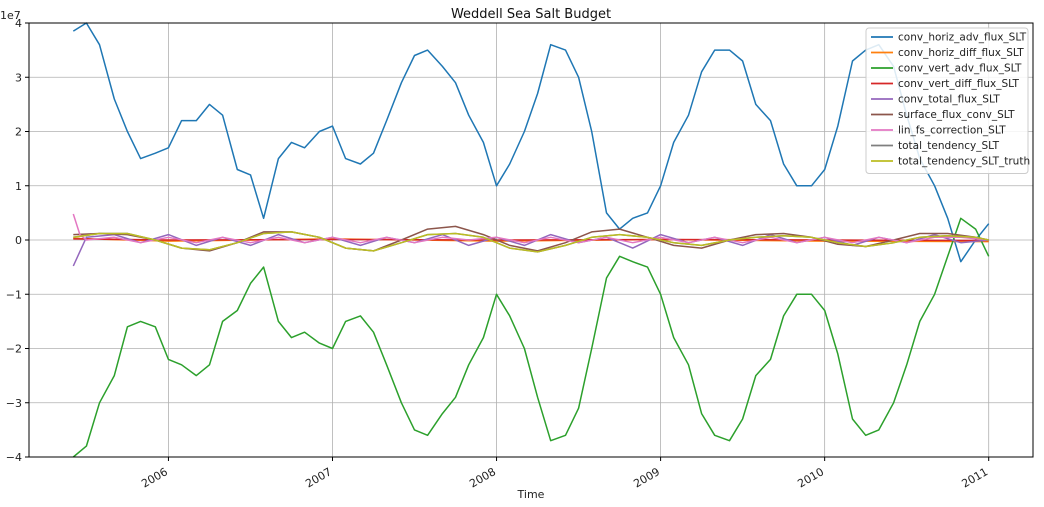  I want to click on legend-box, so click(947, 100).